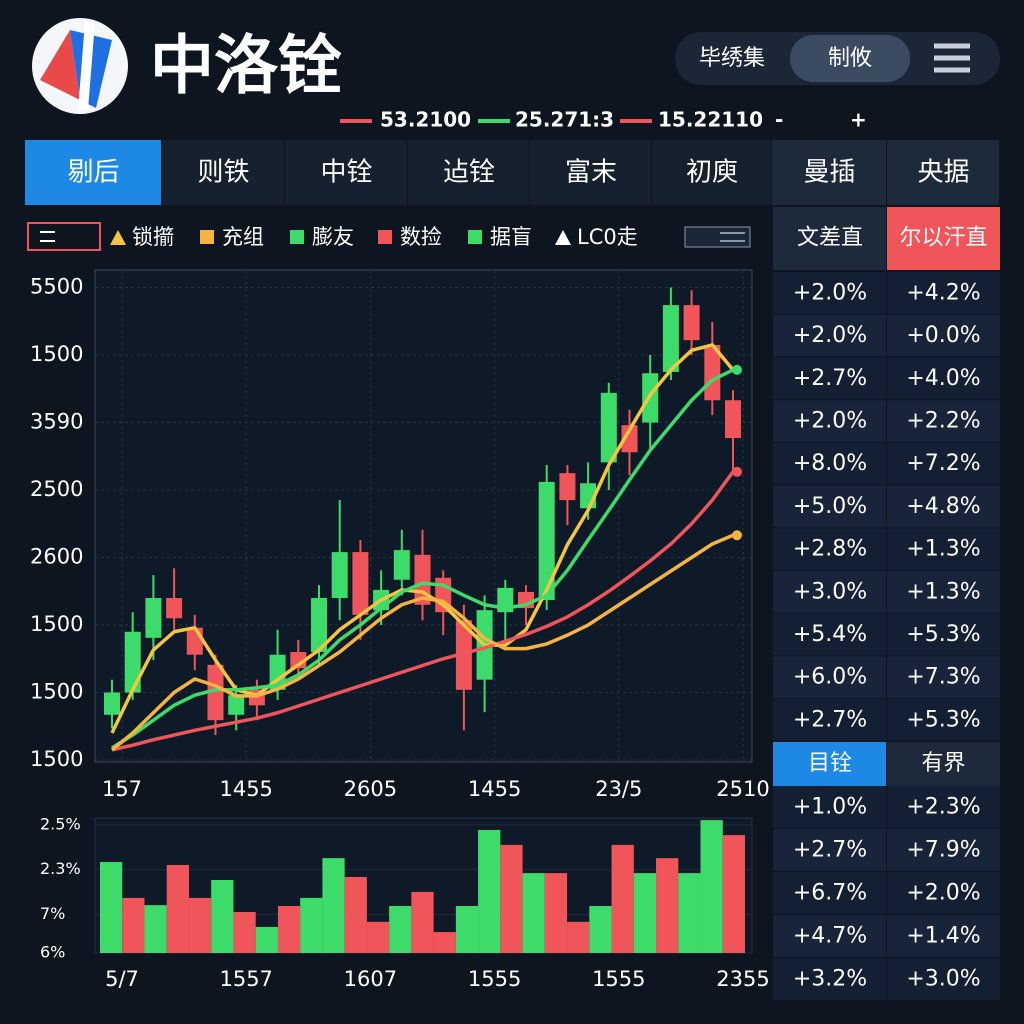 This screenshot has height=1024, width=1024. I want to click on x-tick-label: 2510, so click(742, 789).